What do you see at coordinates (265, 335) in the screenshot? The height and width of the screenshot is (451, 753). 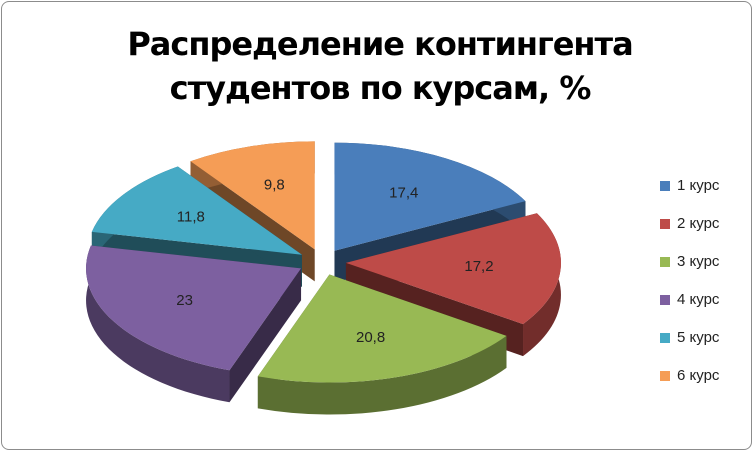 I see `pie-slice-side` at bounding box center [265, 335].